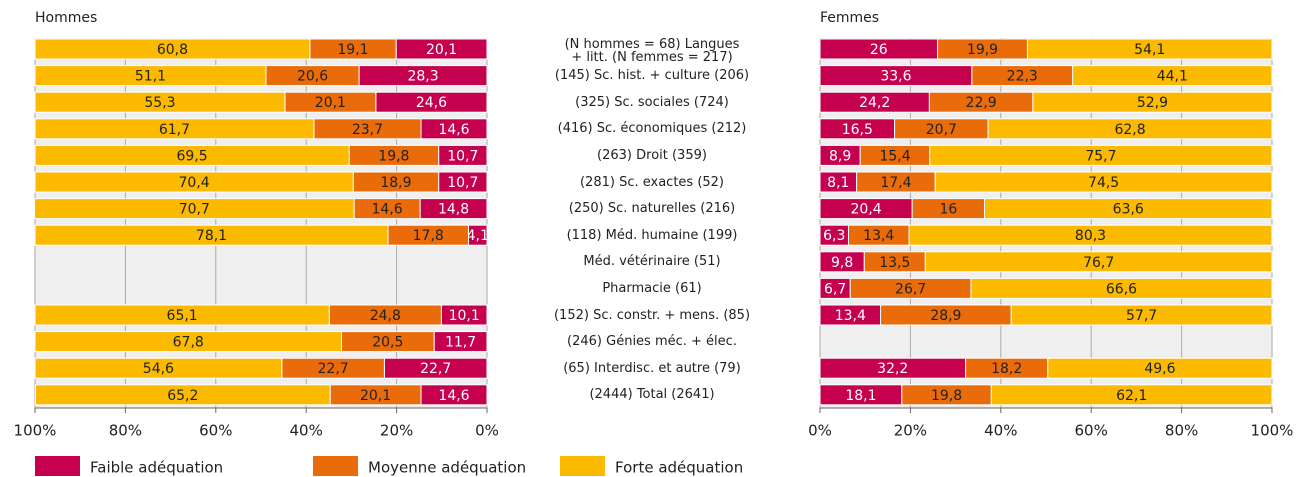 Image resolution: width=1297 pixels, height=477 pixels. What do you see at coordinates (478, 236) in the screenshot?
I see `value-label: 4,1` at bounding box center [478, 236].